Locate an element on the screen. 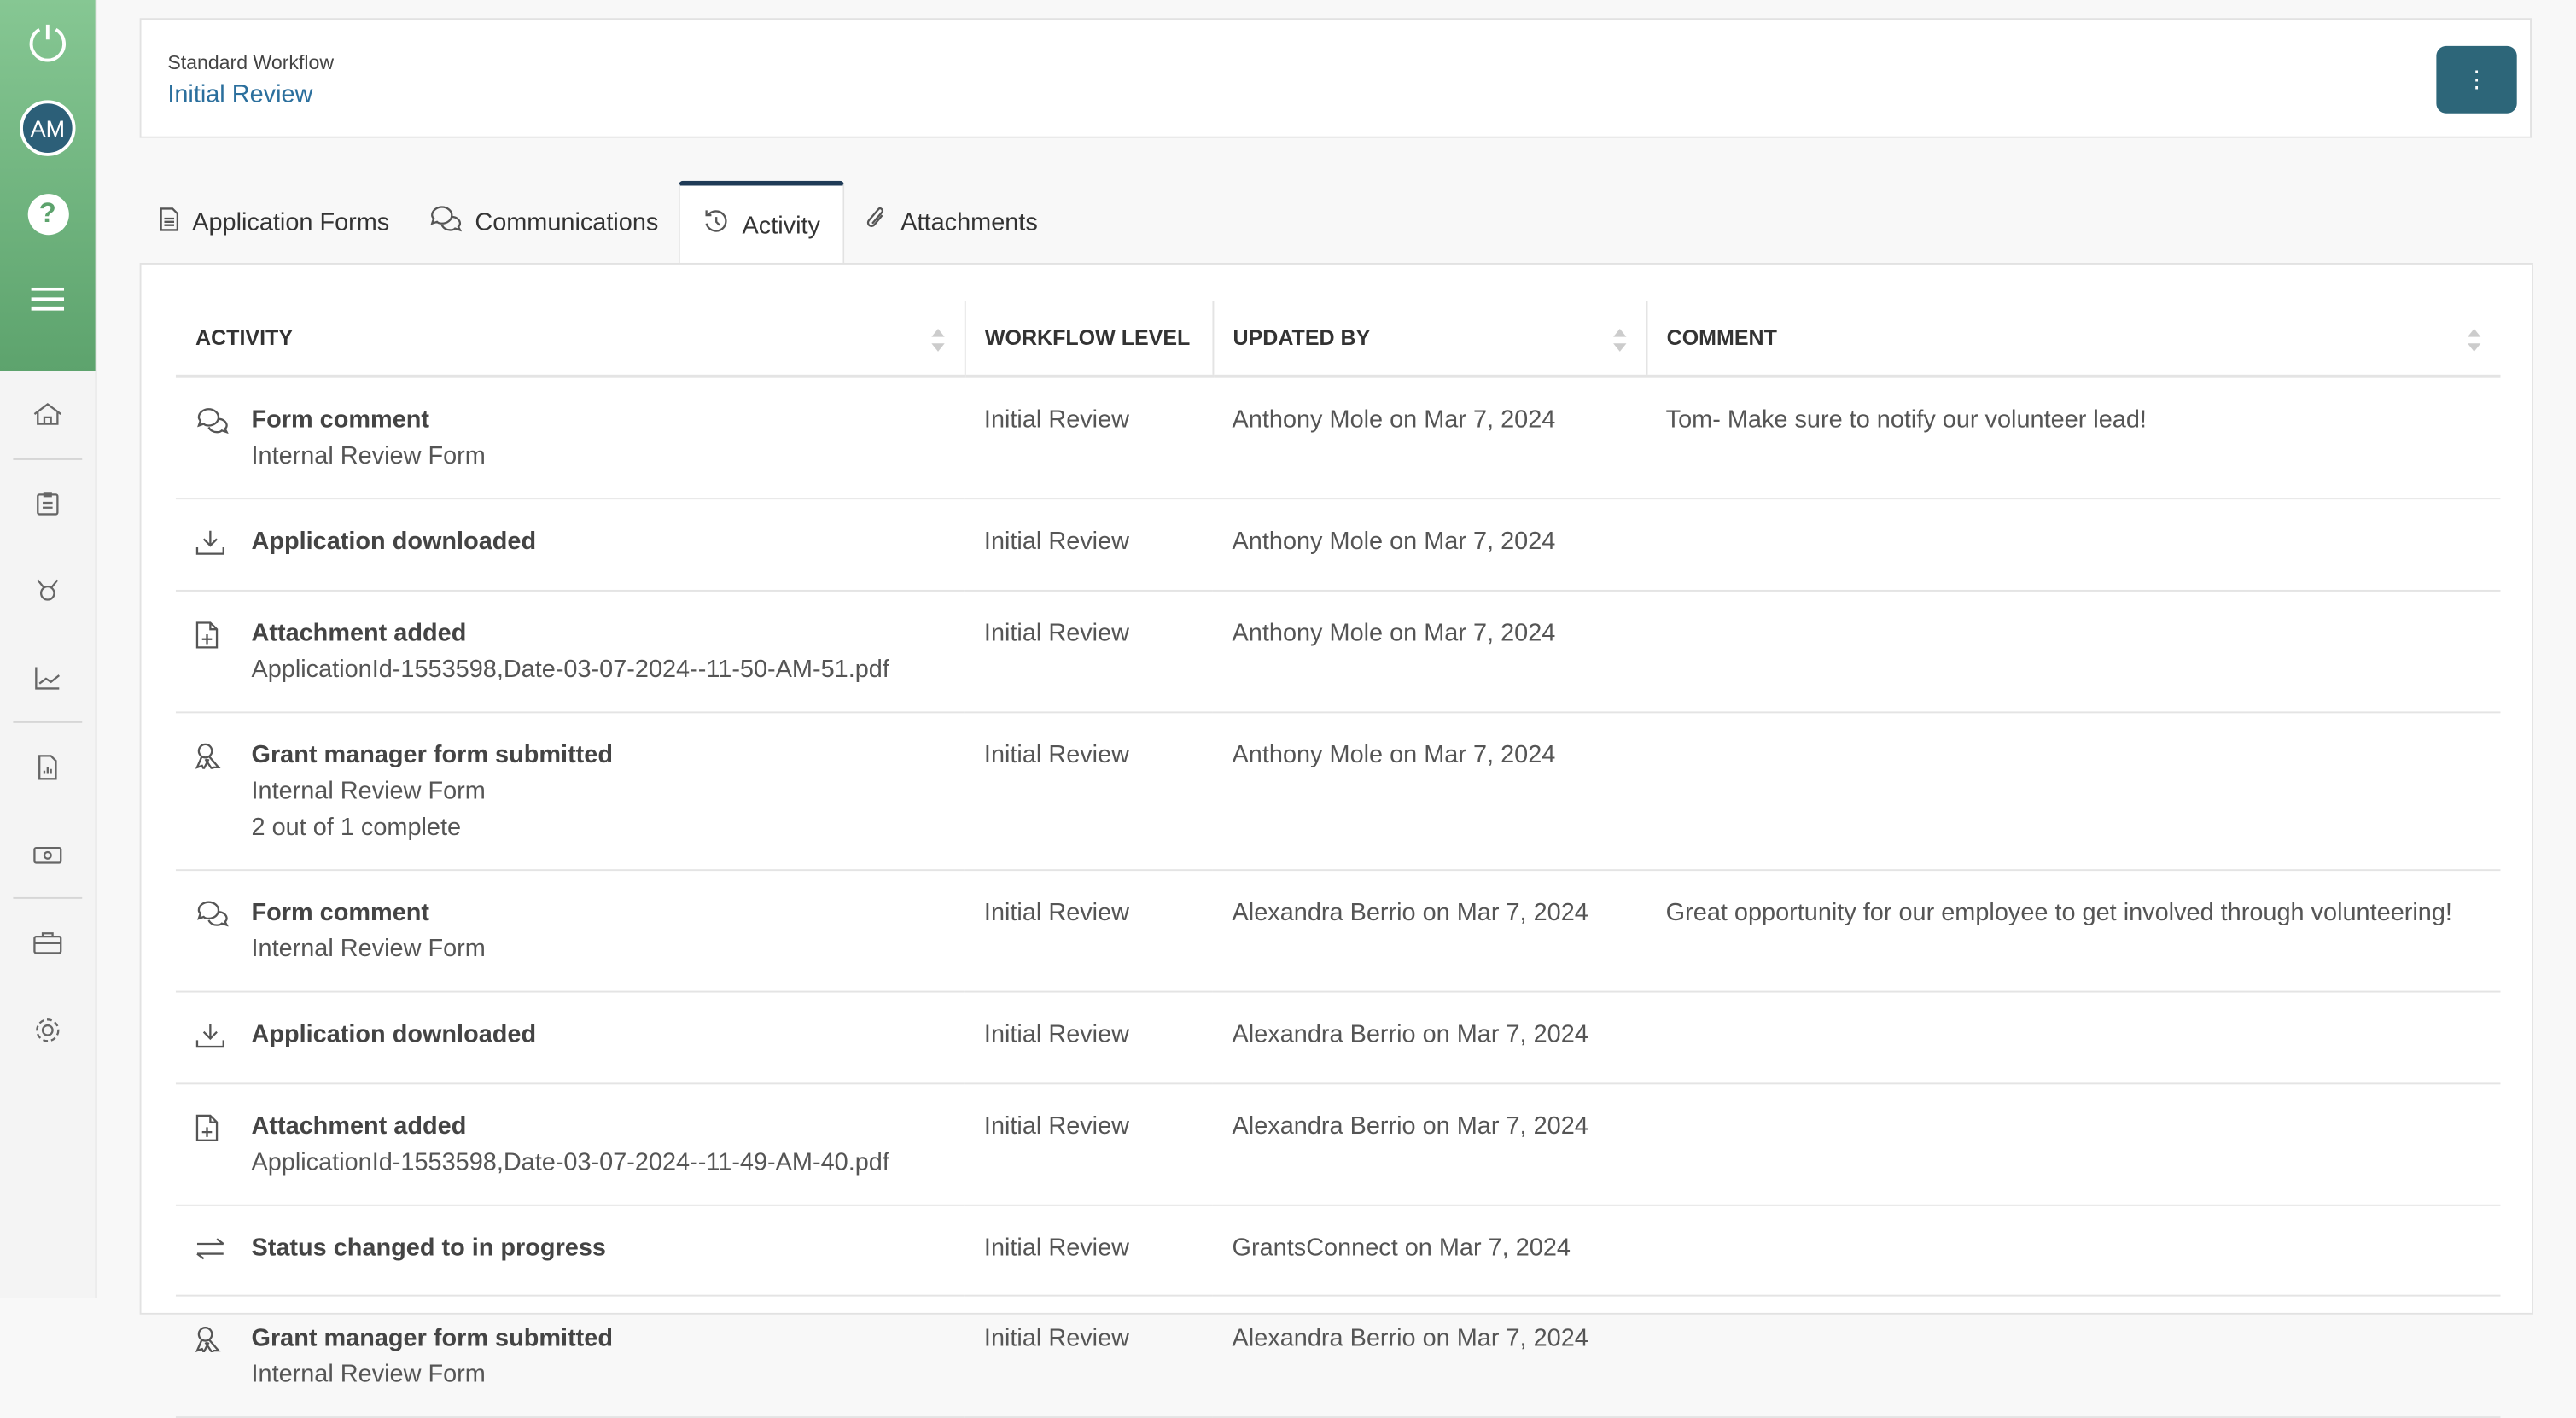  money-icon is located at coordinates (47, 854).